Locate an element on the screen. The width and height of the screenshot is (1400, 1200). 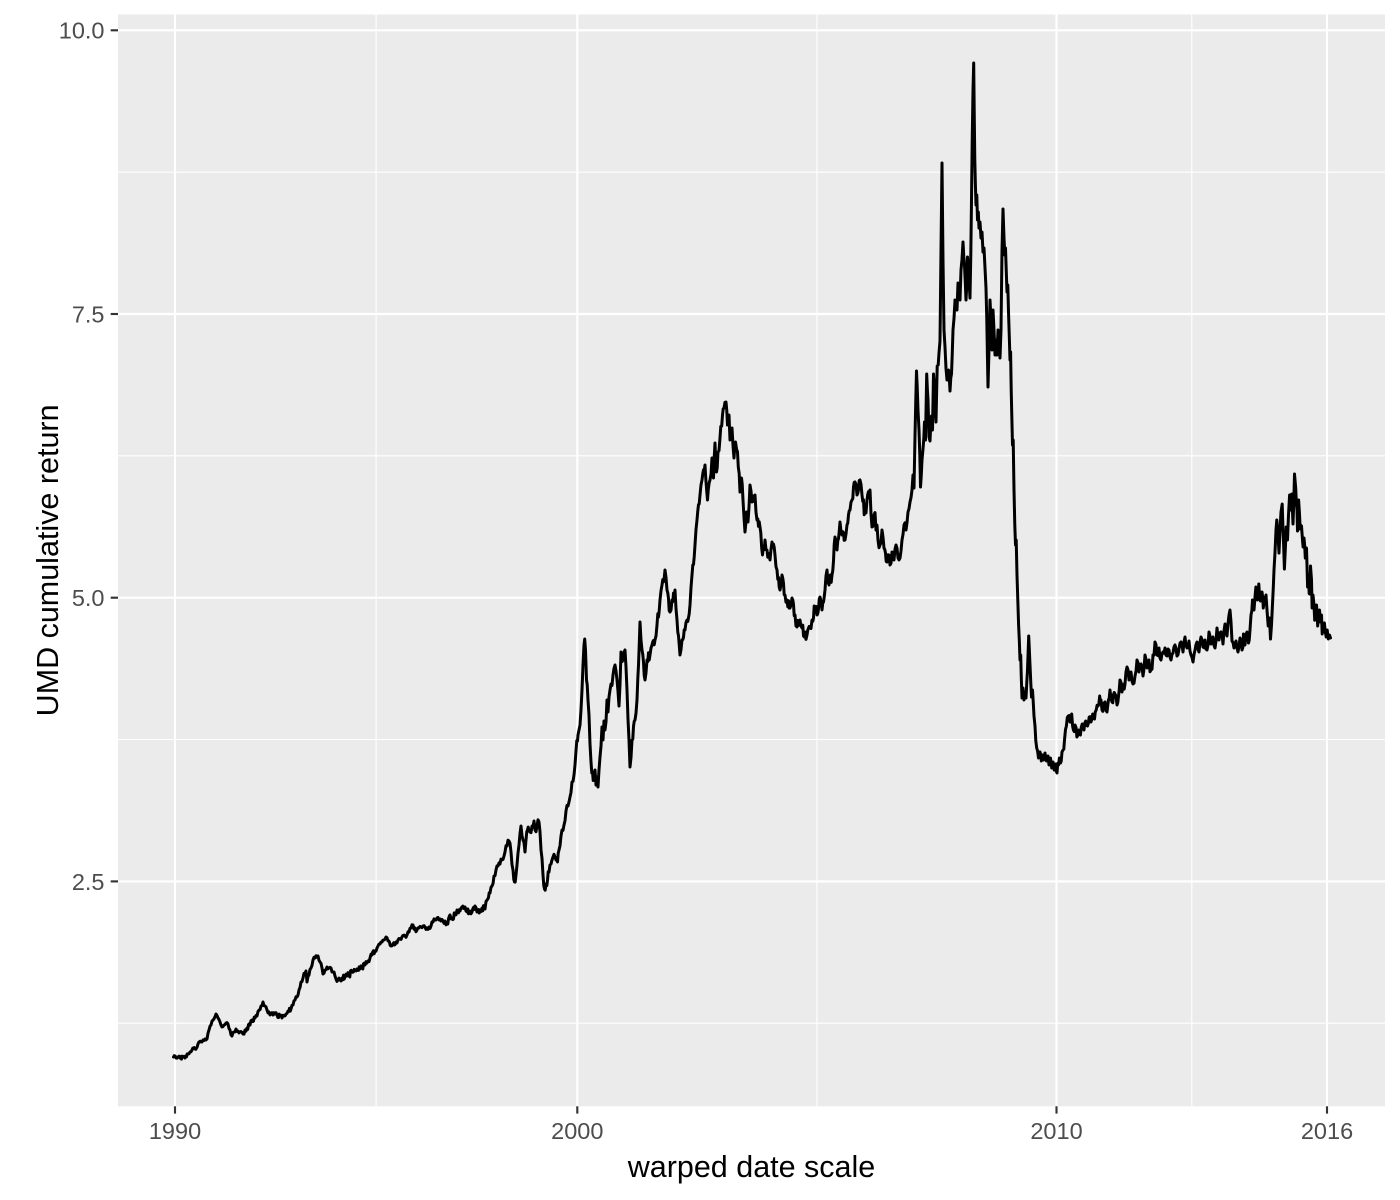
svg-text: UMD cumulative return is located at coordinates (48, 560).